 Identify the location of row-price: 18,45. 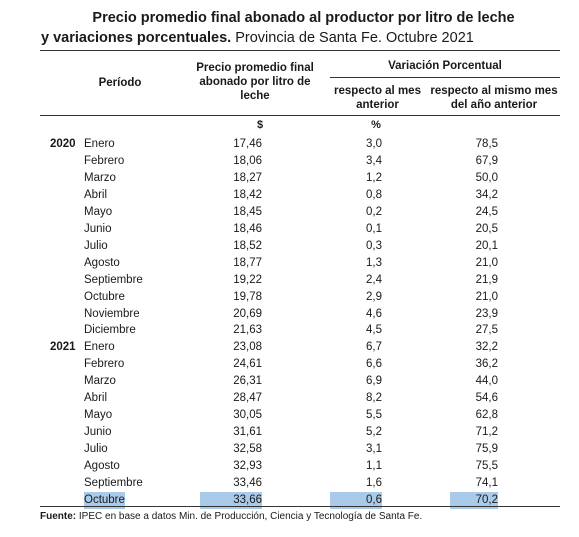
(247, 211).